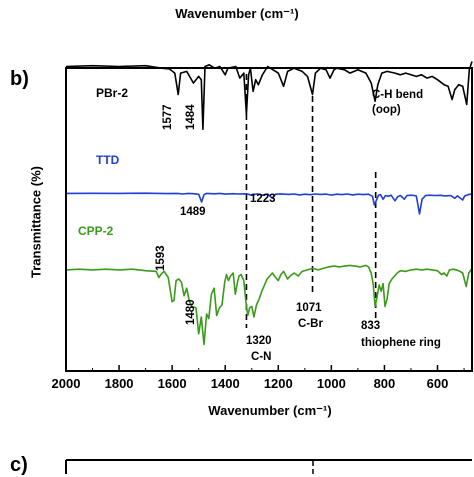 Image resolution: width=474 pixels, height=477 pixels. I want to click on x-tick-label-1000: 1000, so click(331, 383).